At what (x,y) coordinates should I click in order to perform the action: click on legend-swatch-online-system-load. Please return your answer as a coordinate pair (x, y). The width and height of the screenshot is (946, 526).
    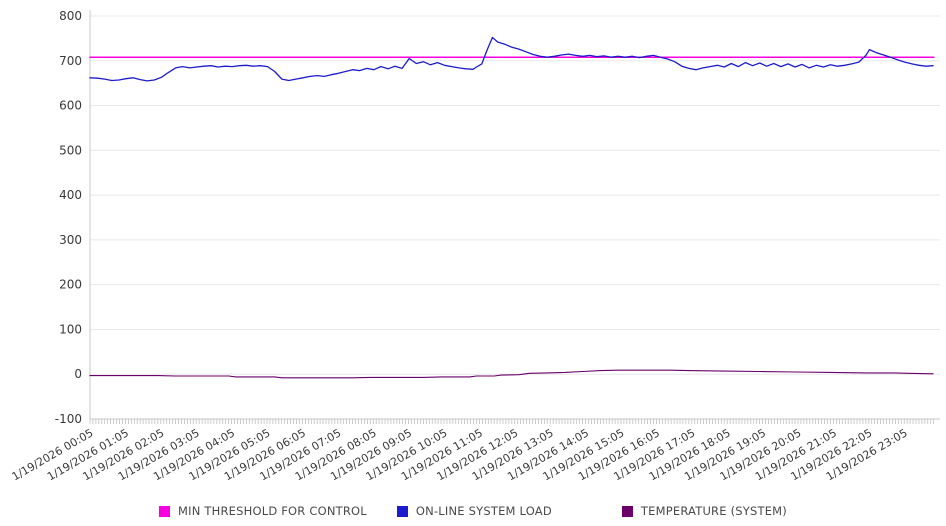
    Looking at the image, I should click on (402, 511).